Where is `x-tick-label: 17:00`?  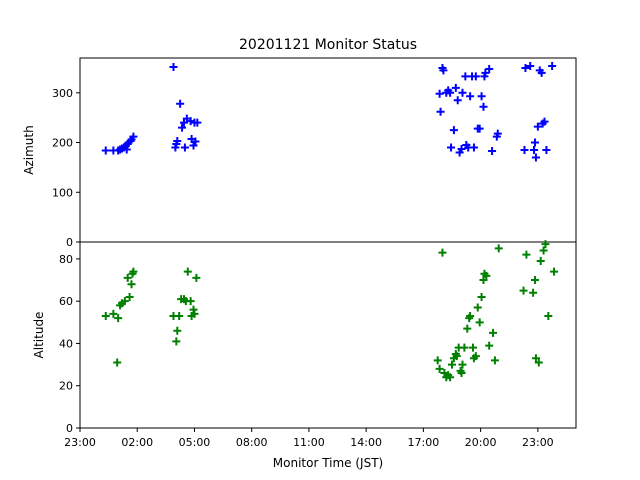
x-tick-label: 17:00 is located at coordinates (424, 442).